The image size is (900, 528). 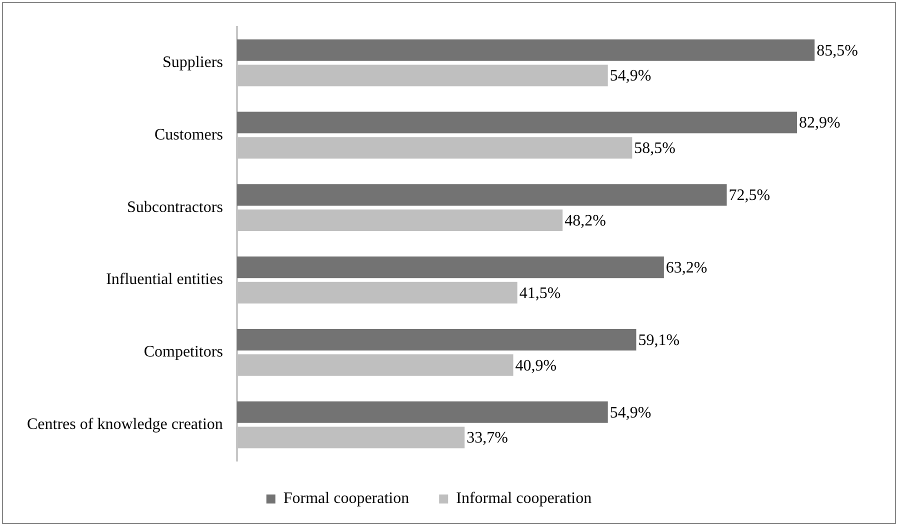 What do you see at coordinates (524, 499) in the screenshot?
I see `legend-label: Informal cooperation` at bounding box center [524, 499].